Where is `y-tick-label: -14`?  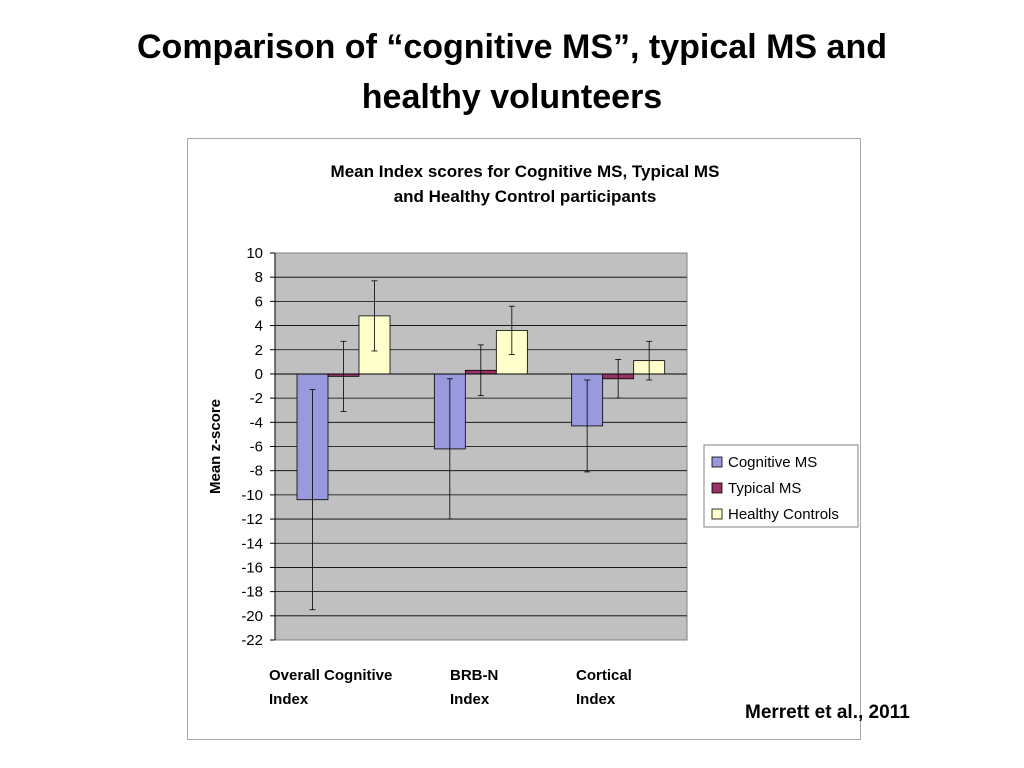 y-tick-label: -14 is located at coordinates (252, 543).